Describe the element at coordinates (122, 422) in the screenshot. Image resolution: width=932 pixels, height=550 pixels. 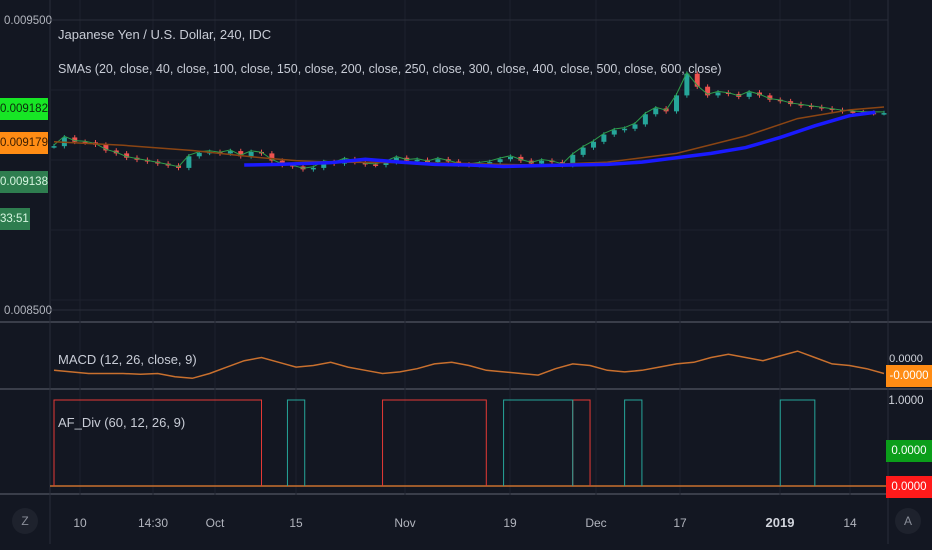
I see `afdiv-label: AF_Div (60, 12, 26, 9)` at that location.